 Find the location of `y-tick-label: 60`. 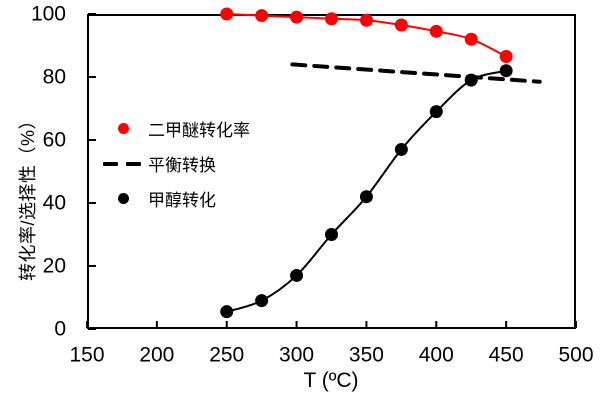

y-tick-label: 60 is located at coordinates (54, 140).